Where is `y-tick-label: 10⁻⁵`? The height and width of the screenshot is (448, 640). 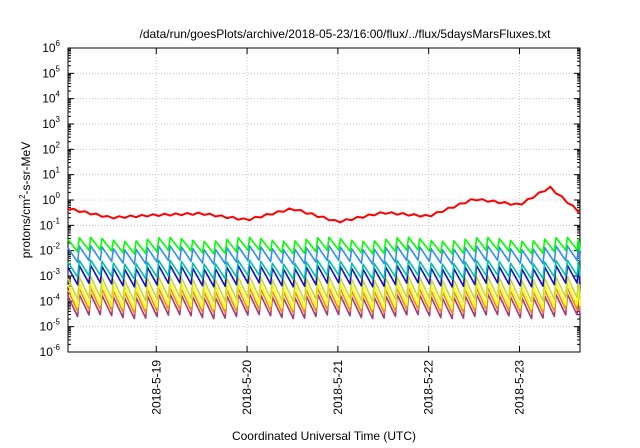
y-tick-label: 10⁻⁵ is located at coordinates (50, 326).